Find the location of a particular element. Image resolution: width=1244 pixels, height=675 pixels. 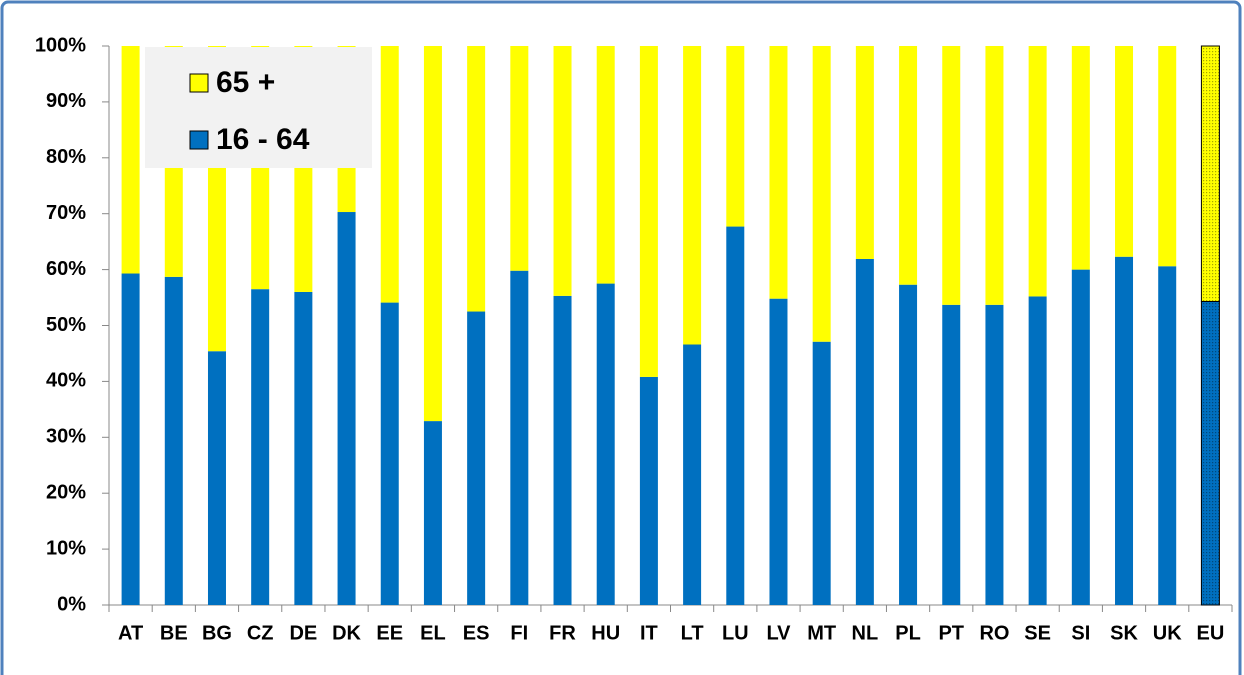

x-tick-label: EL is located at coordinates (433, 633).